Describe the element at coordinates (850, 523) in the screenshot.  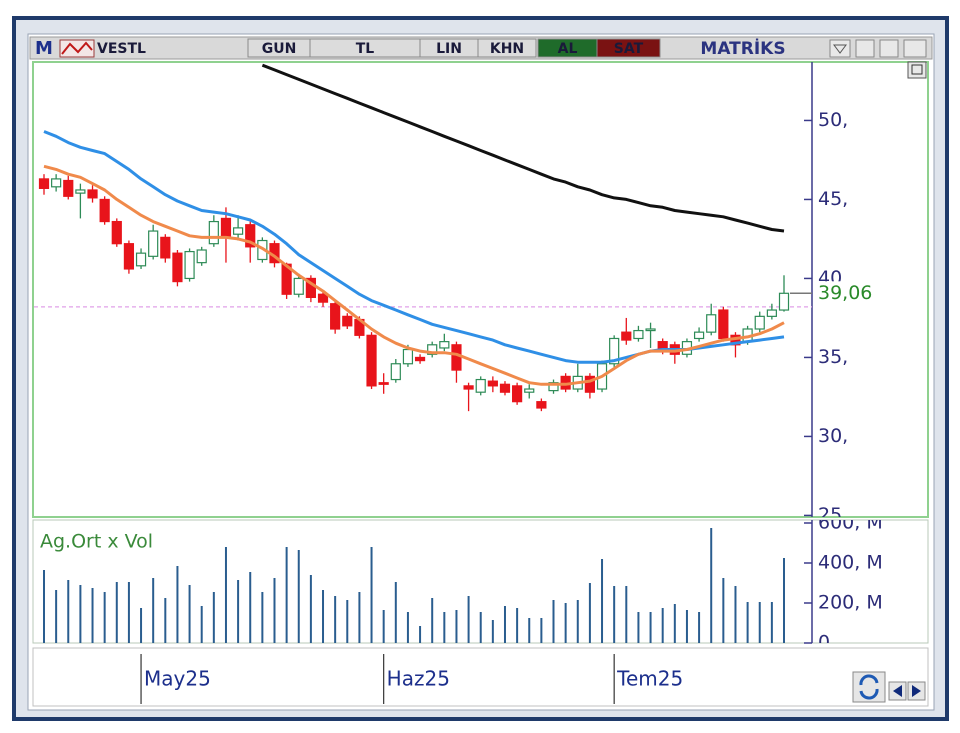
I see `y-tick-label: 600, M` at that location.